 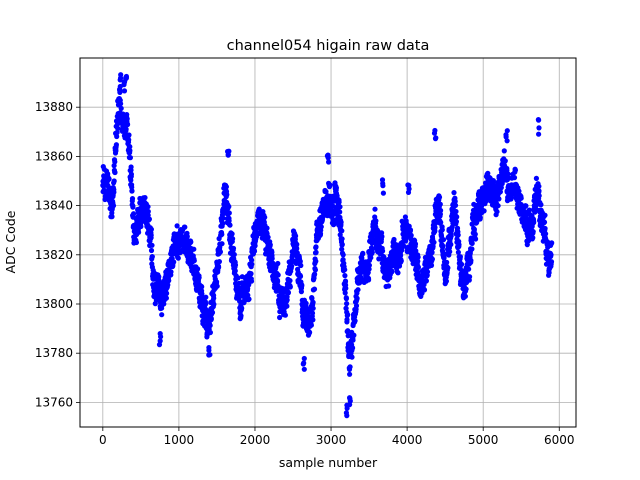 I want to click on x-tick-label: 2000, so click(x=255, y=440).